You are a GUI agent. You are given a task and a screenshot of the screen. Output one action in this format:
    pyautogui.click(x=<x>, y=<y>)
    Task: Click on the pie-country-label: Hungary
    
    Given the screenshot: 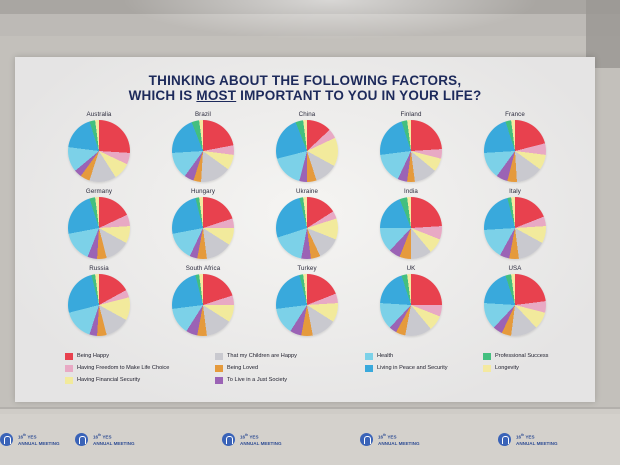 What is the action you would take?
    pyautogui.click(x=203, y=191)
    